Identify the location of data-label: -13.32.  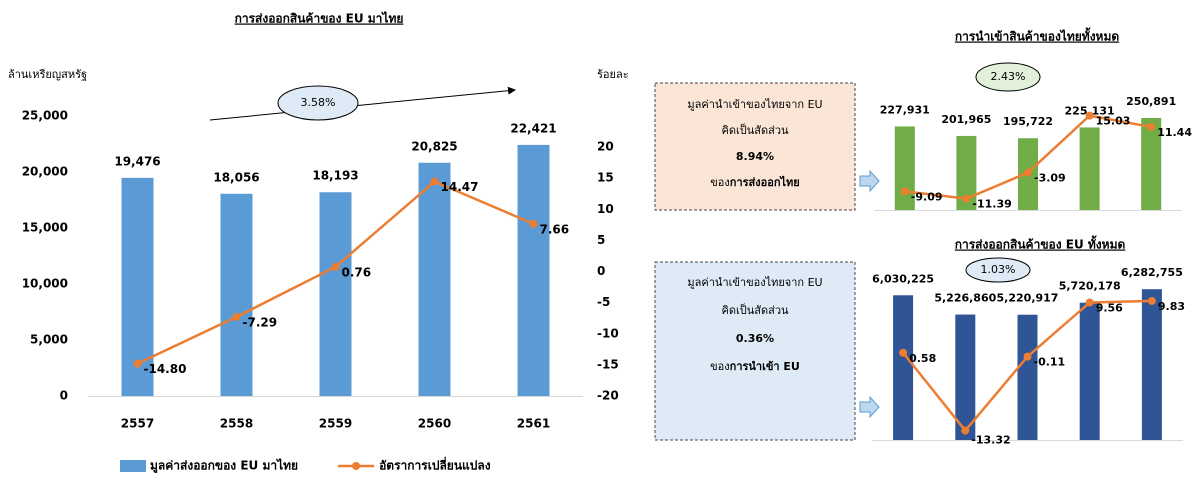
(990, 440).